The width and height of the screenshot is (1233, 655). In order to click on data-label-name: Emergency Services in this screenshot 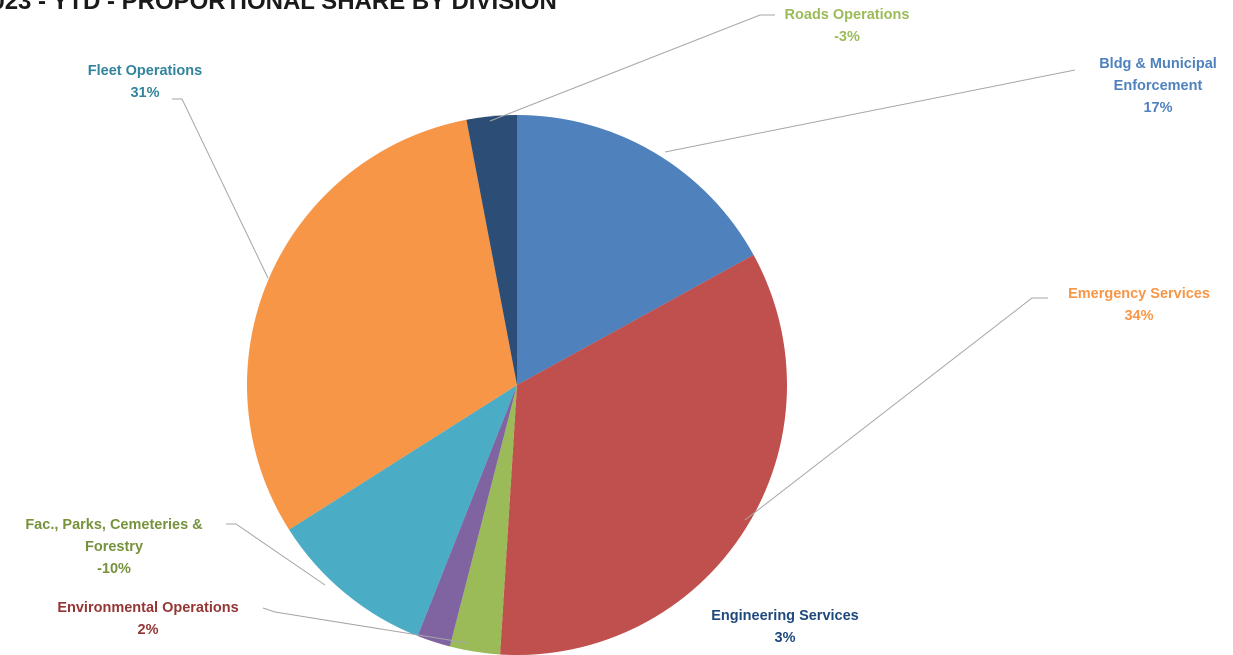, I will do `click(1139, 294)`.